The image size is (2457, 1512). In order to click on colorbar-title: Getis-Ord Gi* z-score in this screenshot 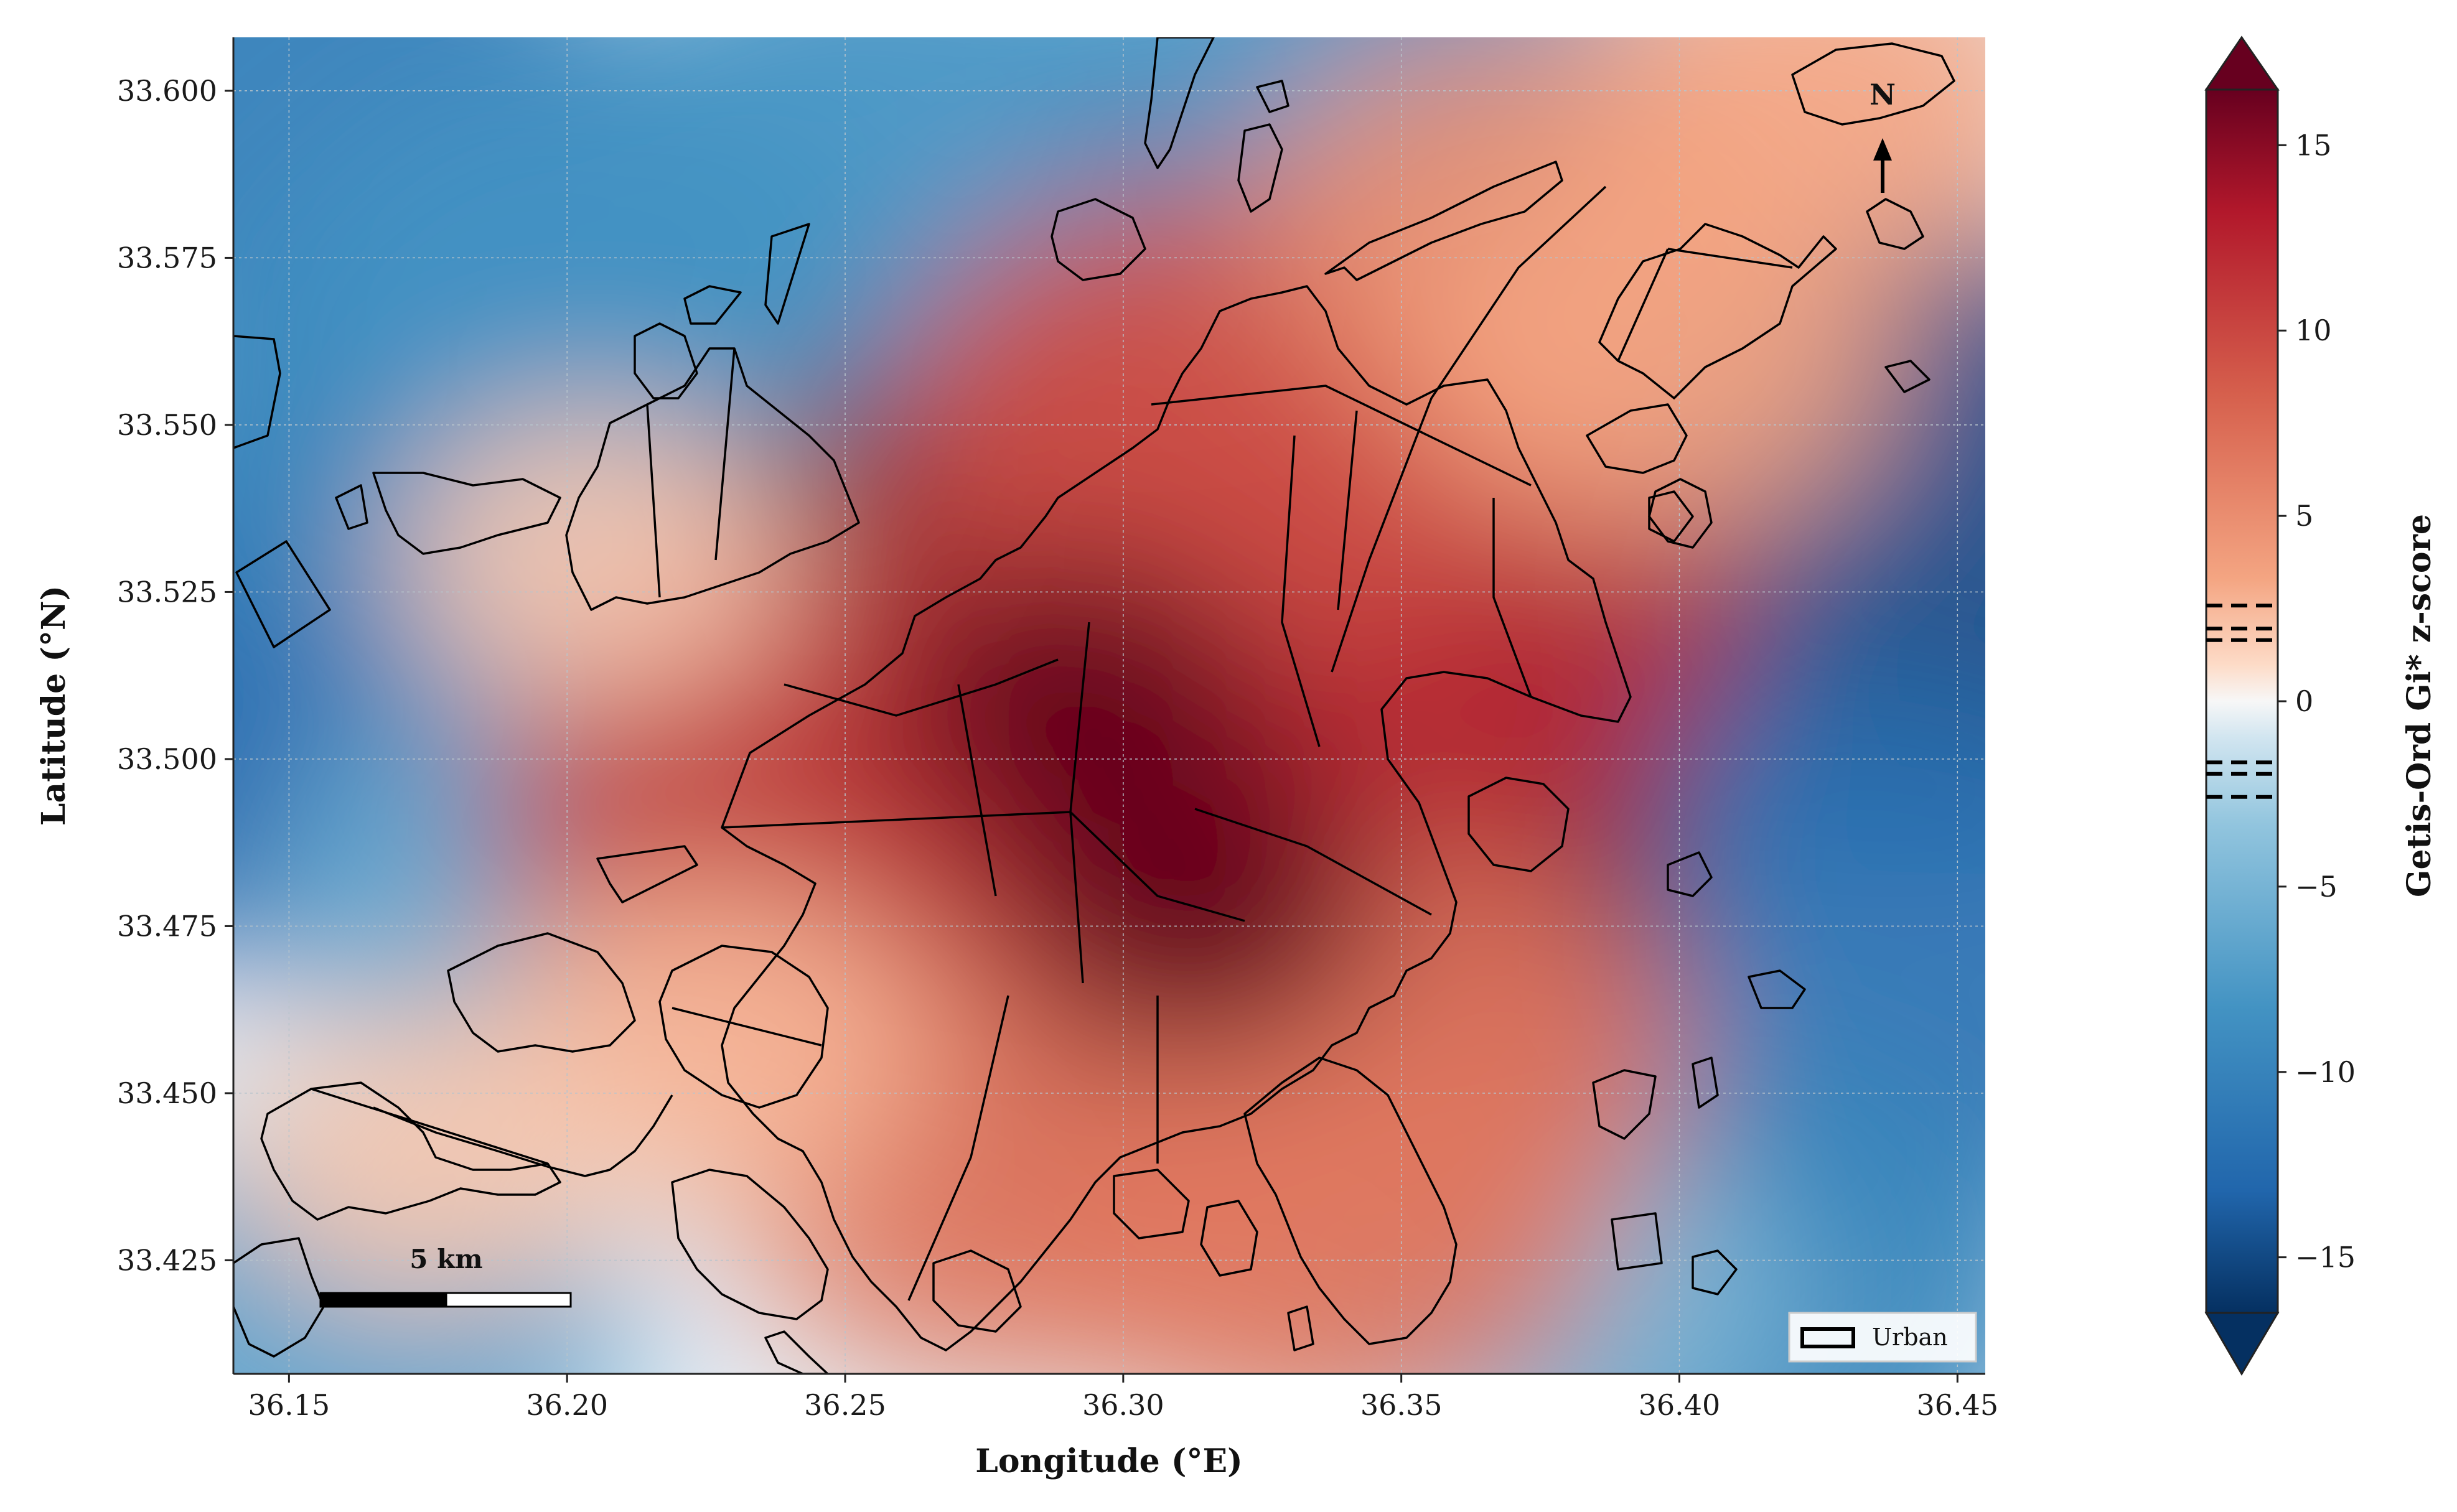, I will do `click(2419, 705)`.